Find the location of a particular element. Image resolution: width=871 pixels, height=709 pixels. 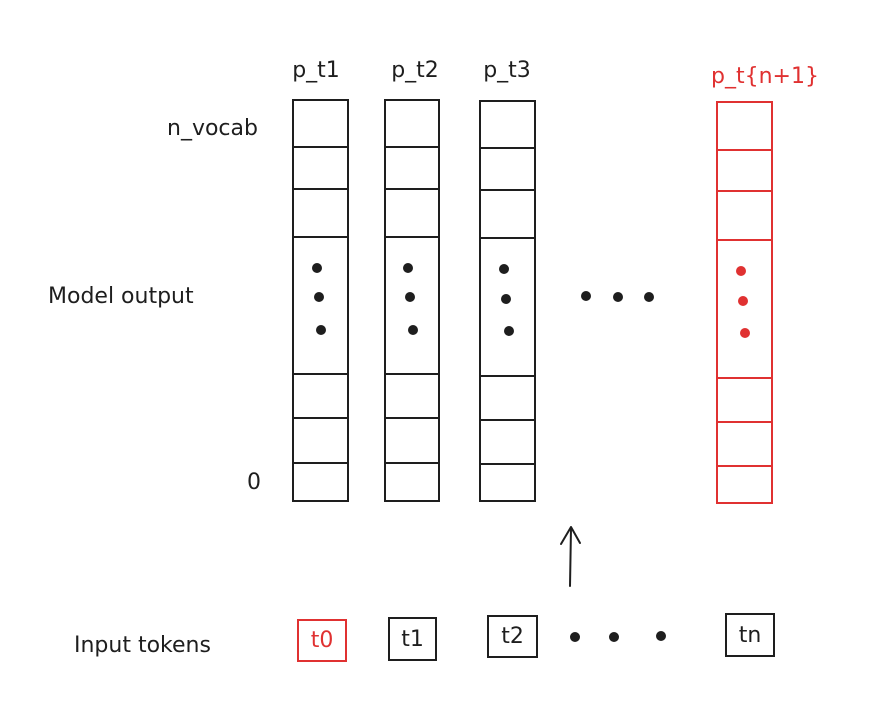

output-column-p-t2 is located at coordinates (412, 300).